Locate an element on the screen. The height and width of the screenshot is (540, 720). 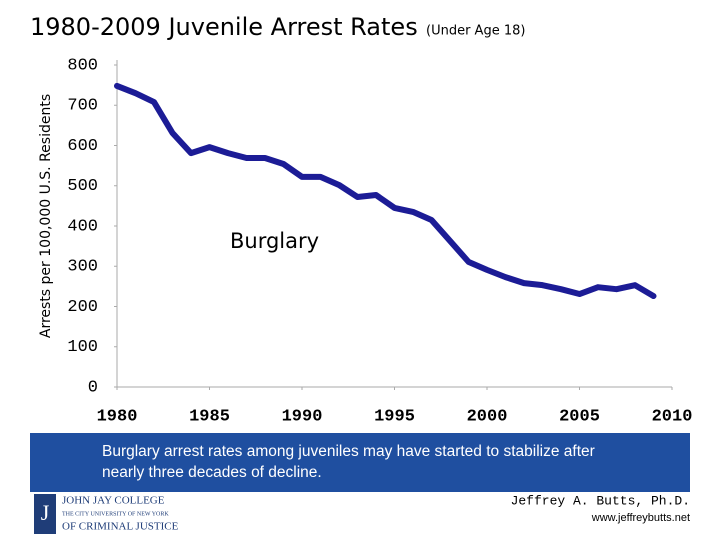
y-tick-label: 700 is located at coordinates (82, 106).